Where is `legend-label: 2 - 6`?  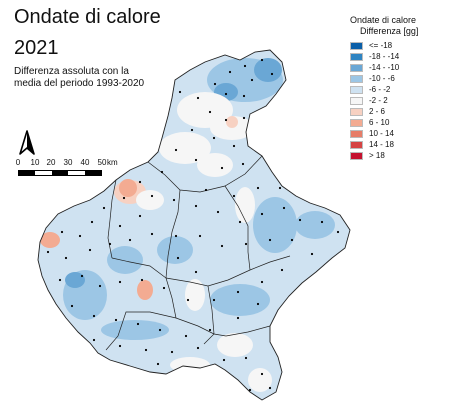 legend-label: 2 - 6 is located at coordinates (377, 111).